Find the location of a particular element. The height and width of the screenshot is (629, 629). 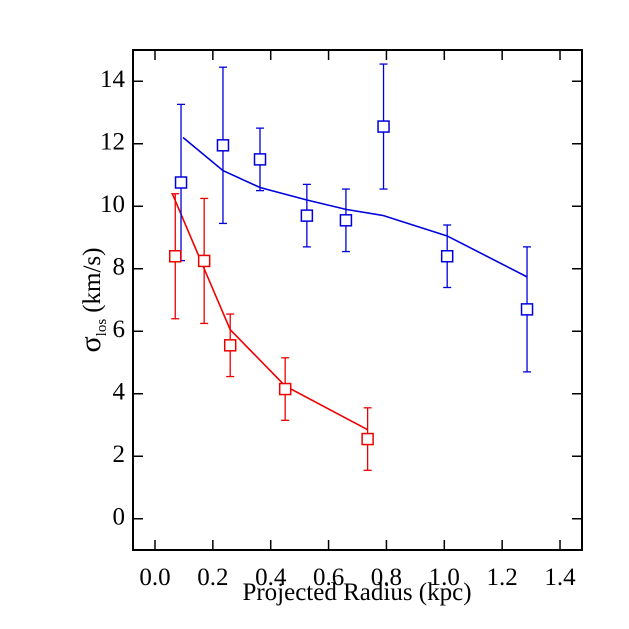

x-tick-label: 1.2 is located at coordinates (502, 577).